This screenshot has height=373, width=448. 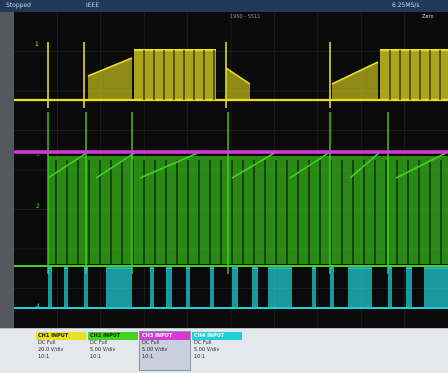 What do you see at coordinates (103, 350) in the screenshot?
I see `ch2-scale: 5.00 V/div` at bounding box center [103, 350].